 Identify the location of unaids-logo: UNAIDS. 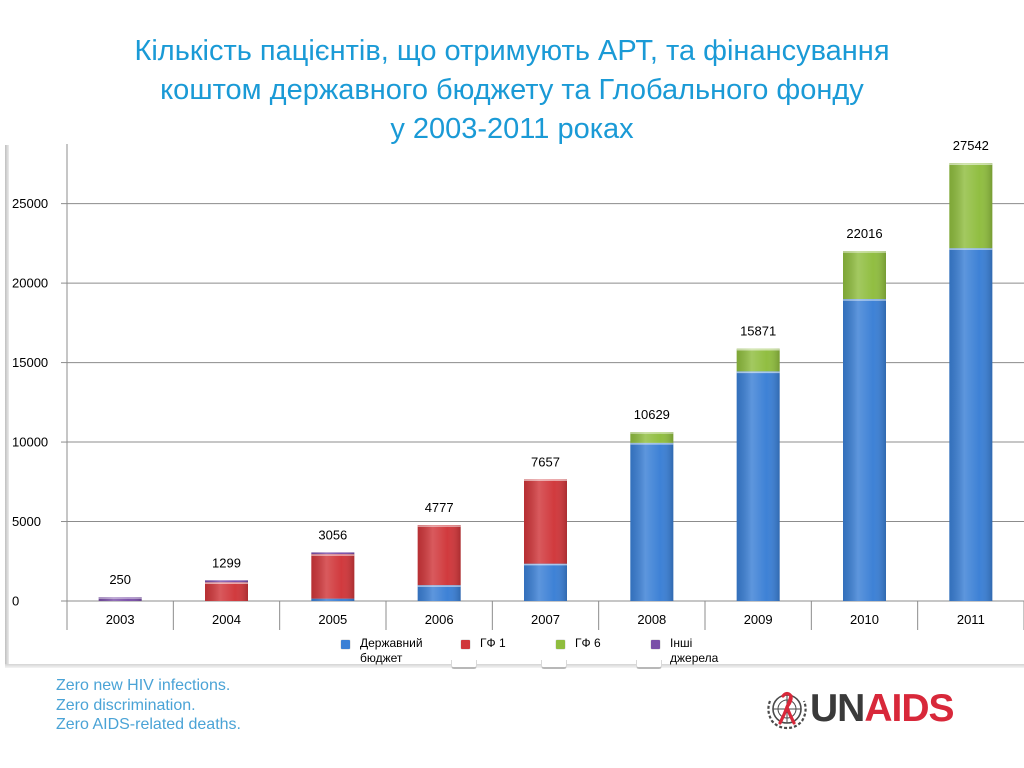
(859, 709).